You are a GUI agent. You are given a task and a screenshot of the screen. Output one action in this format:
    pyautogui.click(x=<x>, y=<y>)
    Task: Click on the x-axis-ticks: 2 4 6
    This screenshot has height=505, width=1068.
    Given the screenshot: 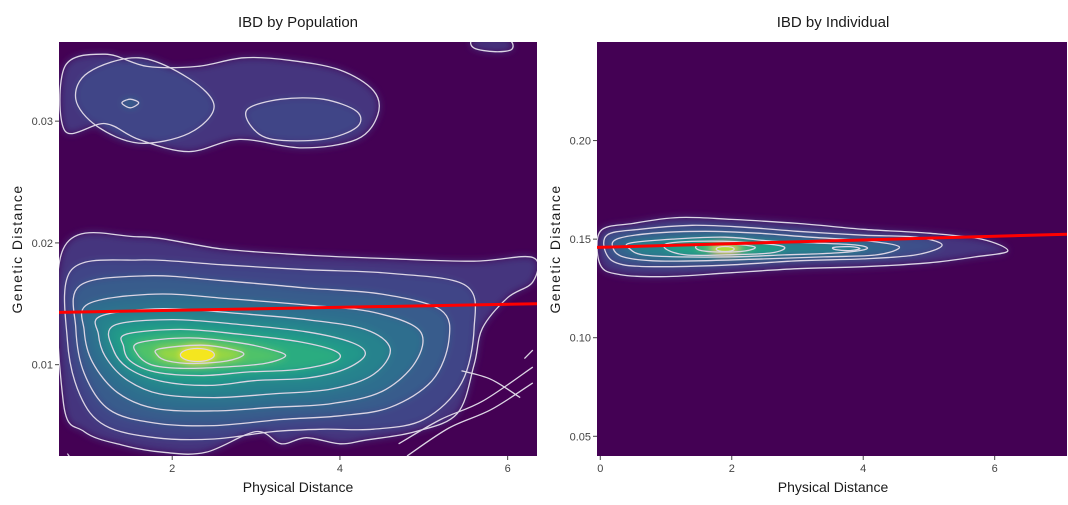 What is the action you would take?
    pyautogui.click(x=340, y=465)
    